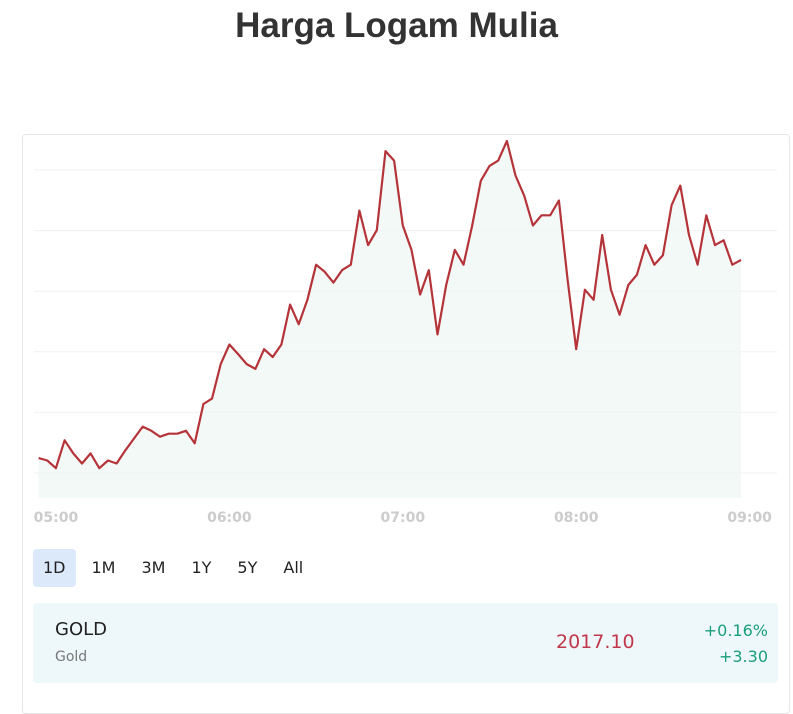 This screenshot has height=714, width=793. What do you see at coordinates (247, 567) in the screenshot?
I see `range-button: 5Y` at bounding box center [247, 567].